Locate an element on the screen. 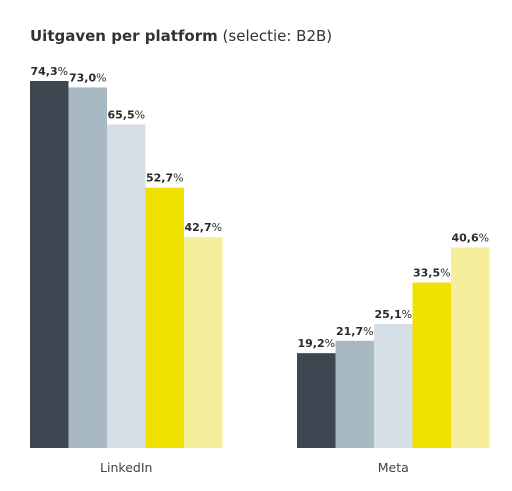 Image resolution: width=512 pixels, height=491 pixels. data-label: 42,7% is located at coordinates (203, 227).